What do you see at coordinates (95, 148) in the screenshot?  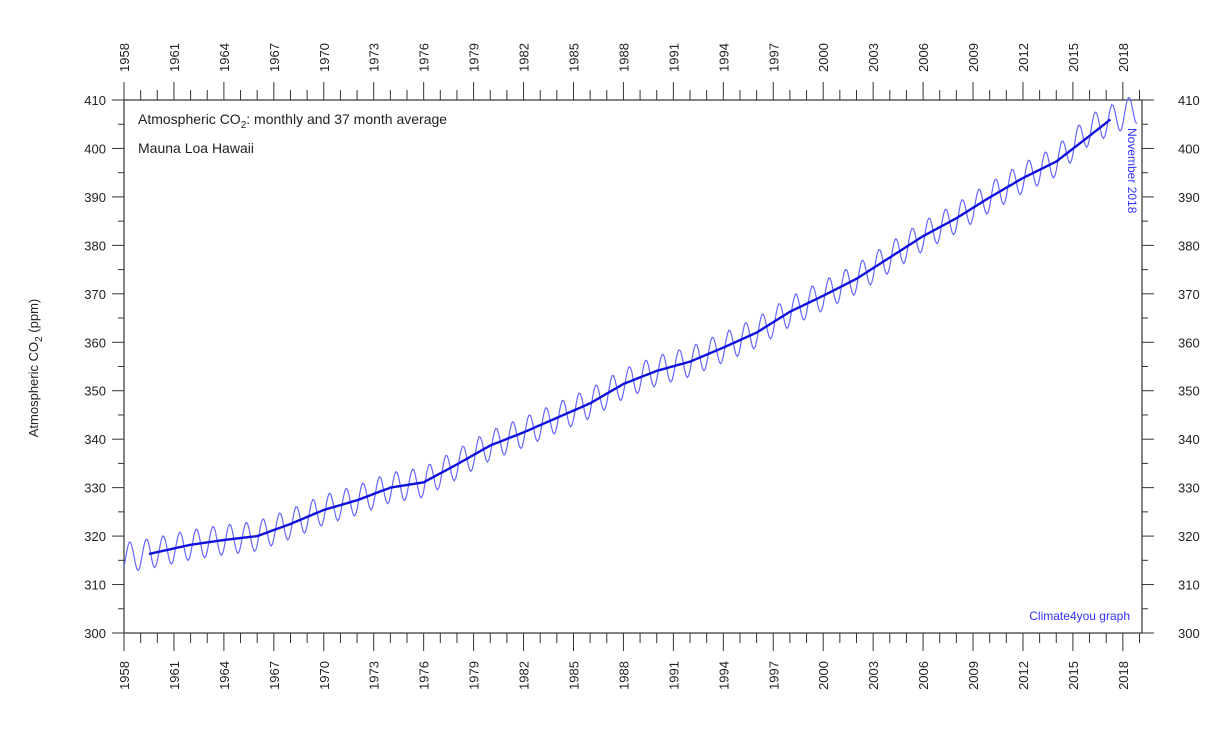 I see `y-tick-label: 400` at bounding box center [95, 148].